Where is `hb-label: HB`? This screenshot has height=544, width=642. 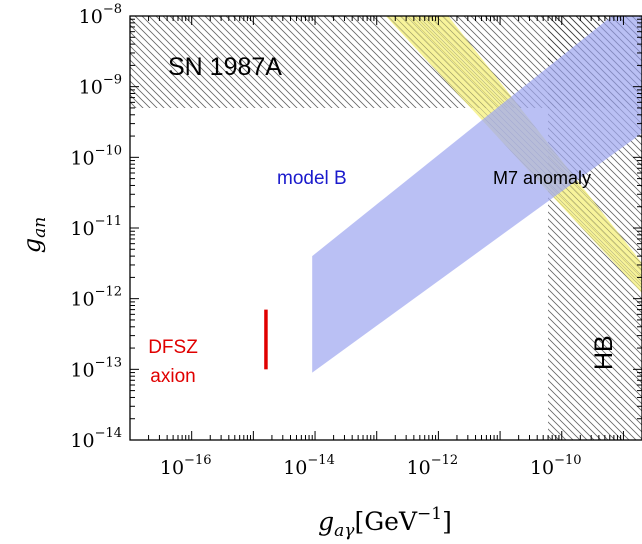
hb-label: HB is located at coordinates (604, 352).